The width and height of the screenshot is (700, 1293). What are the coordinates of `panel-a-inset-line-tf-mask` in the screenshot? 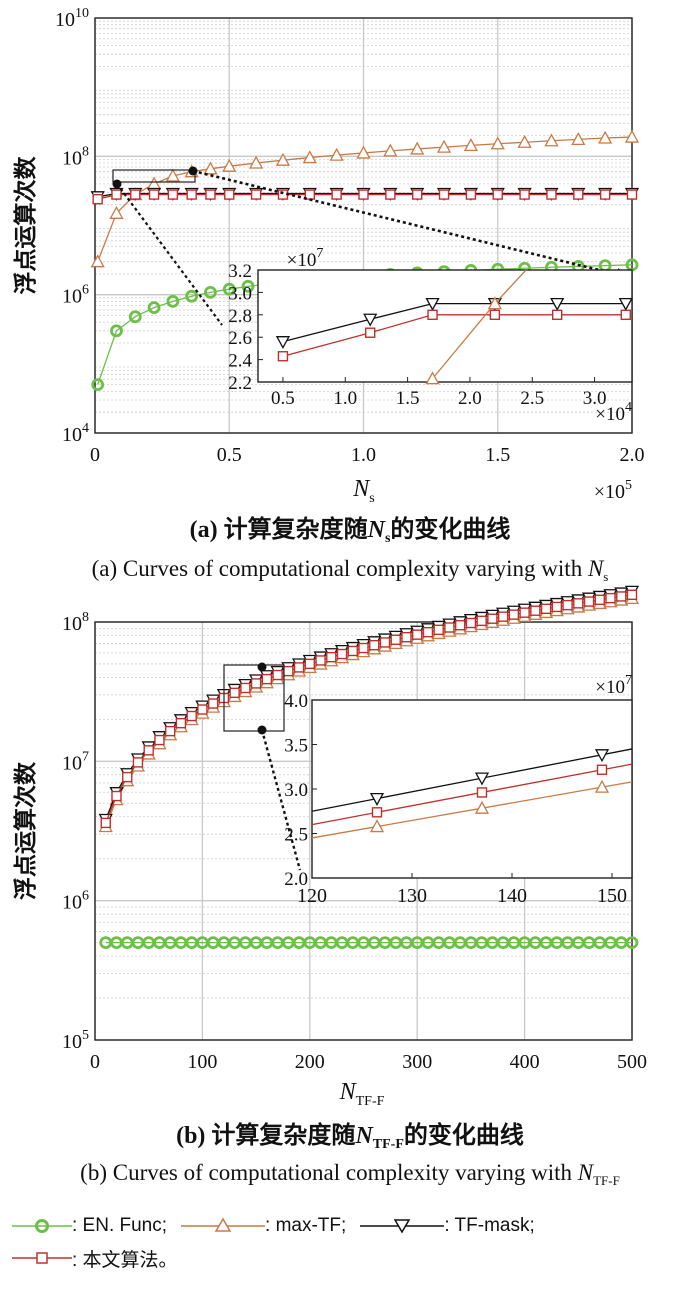 It's located at (454, 322).